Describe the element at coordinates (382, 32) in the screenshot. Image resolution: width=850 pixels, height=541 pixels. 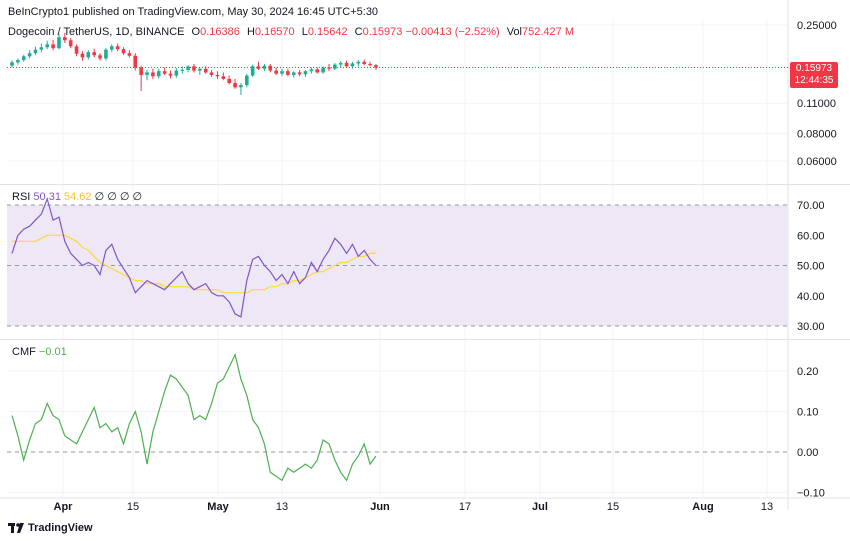
I see `close-value: 0.15973` at that location.